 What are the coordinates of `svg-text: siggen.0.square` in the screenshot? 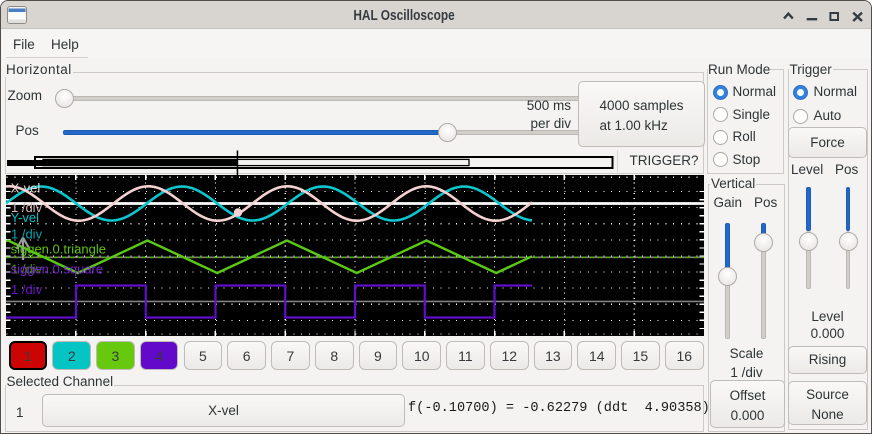 It's located at (57, 269).